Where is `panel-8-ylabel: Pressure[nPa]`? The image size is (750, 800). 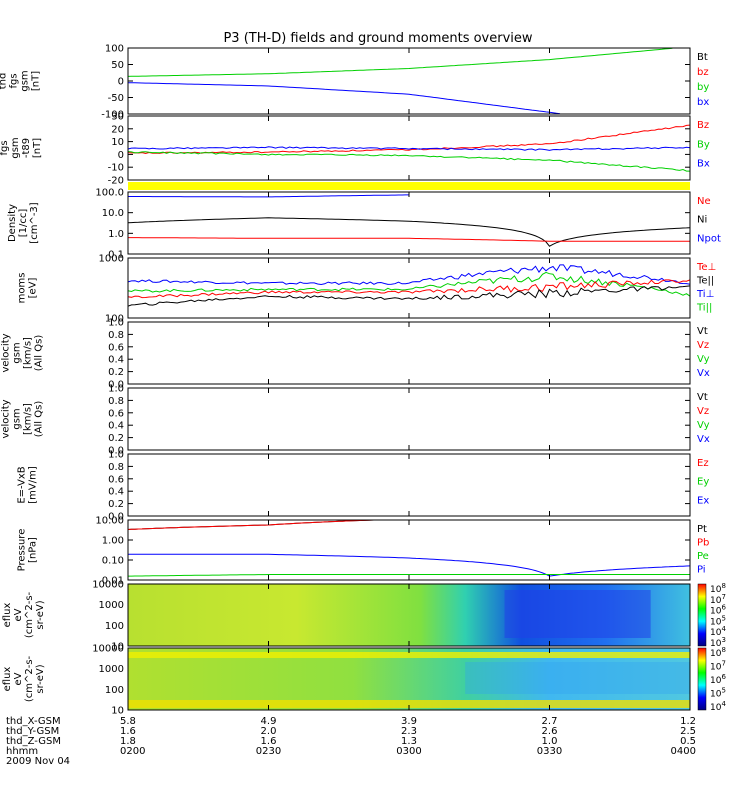 panel-8-ylabel: Pressure[nPa] is located at coordinates (28, 550).